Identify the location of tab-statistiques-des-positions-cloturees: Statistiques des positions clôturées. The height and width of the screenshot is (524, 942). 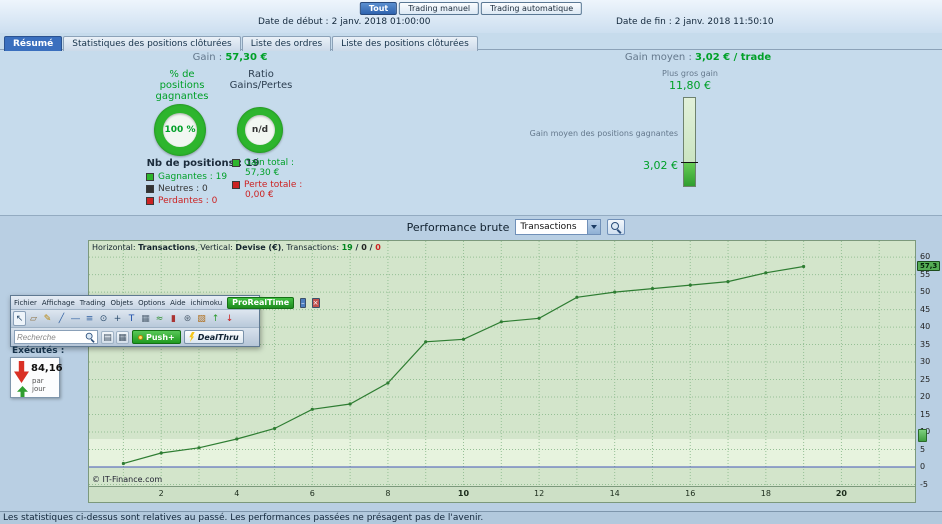
(152, 43).